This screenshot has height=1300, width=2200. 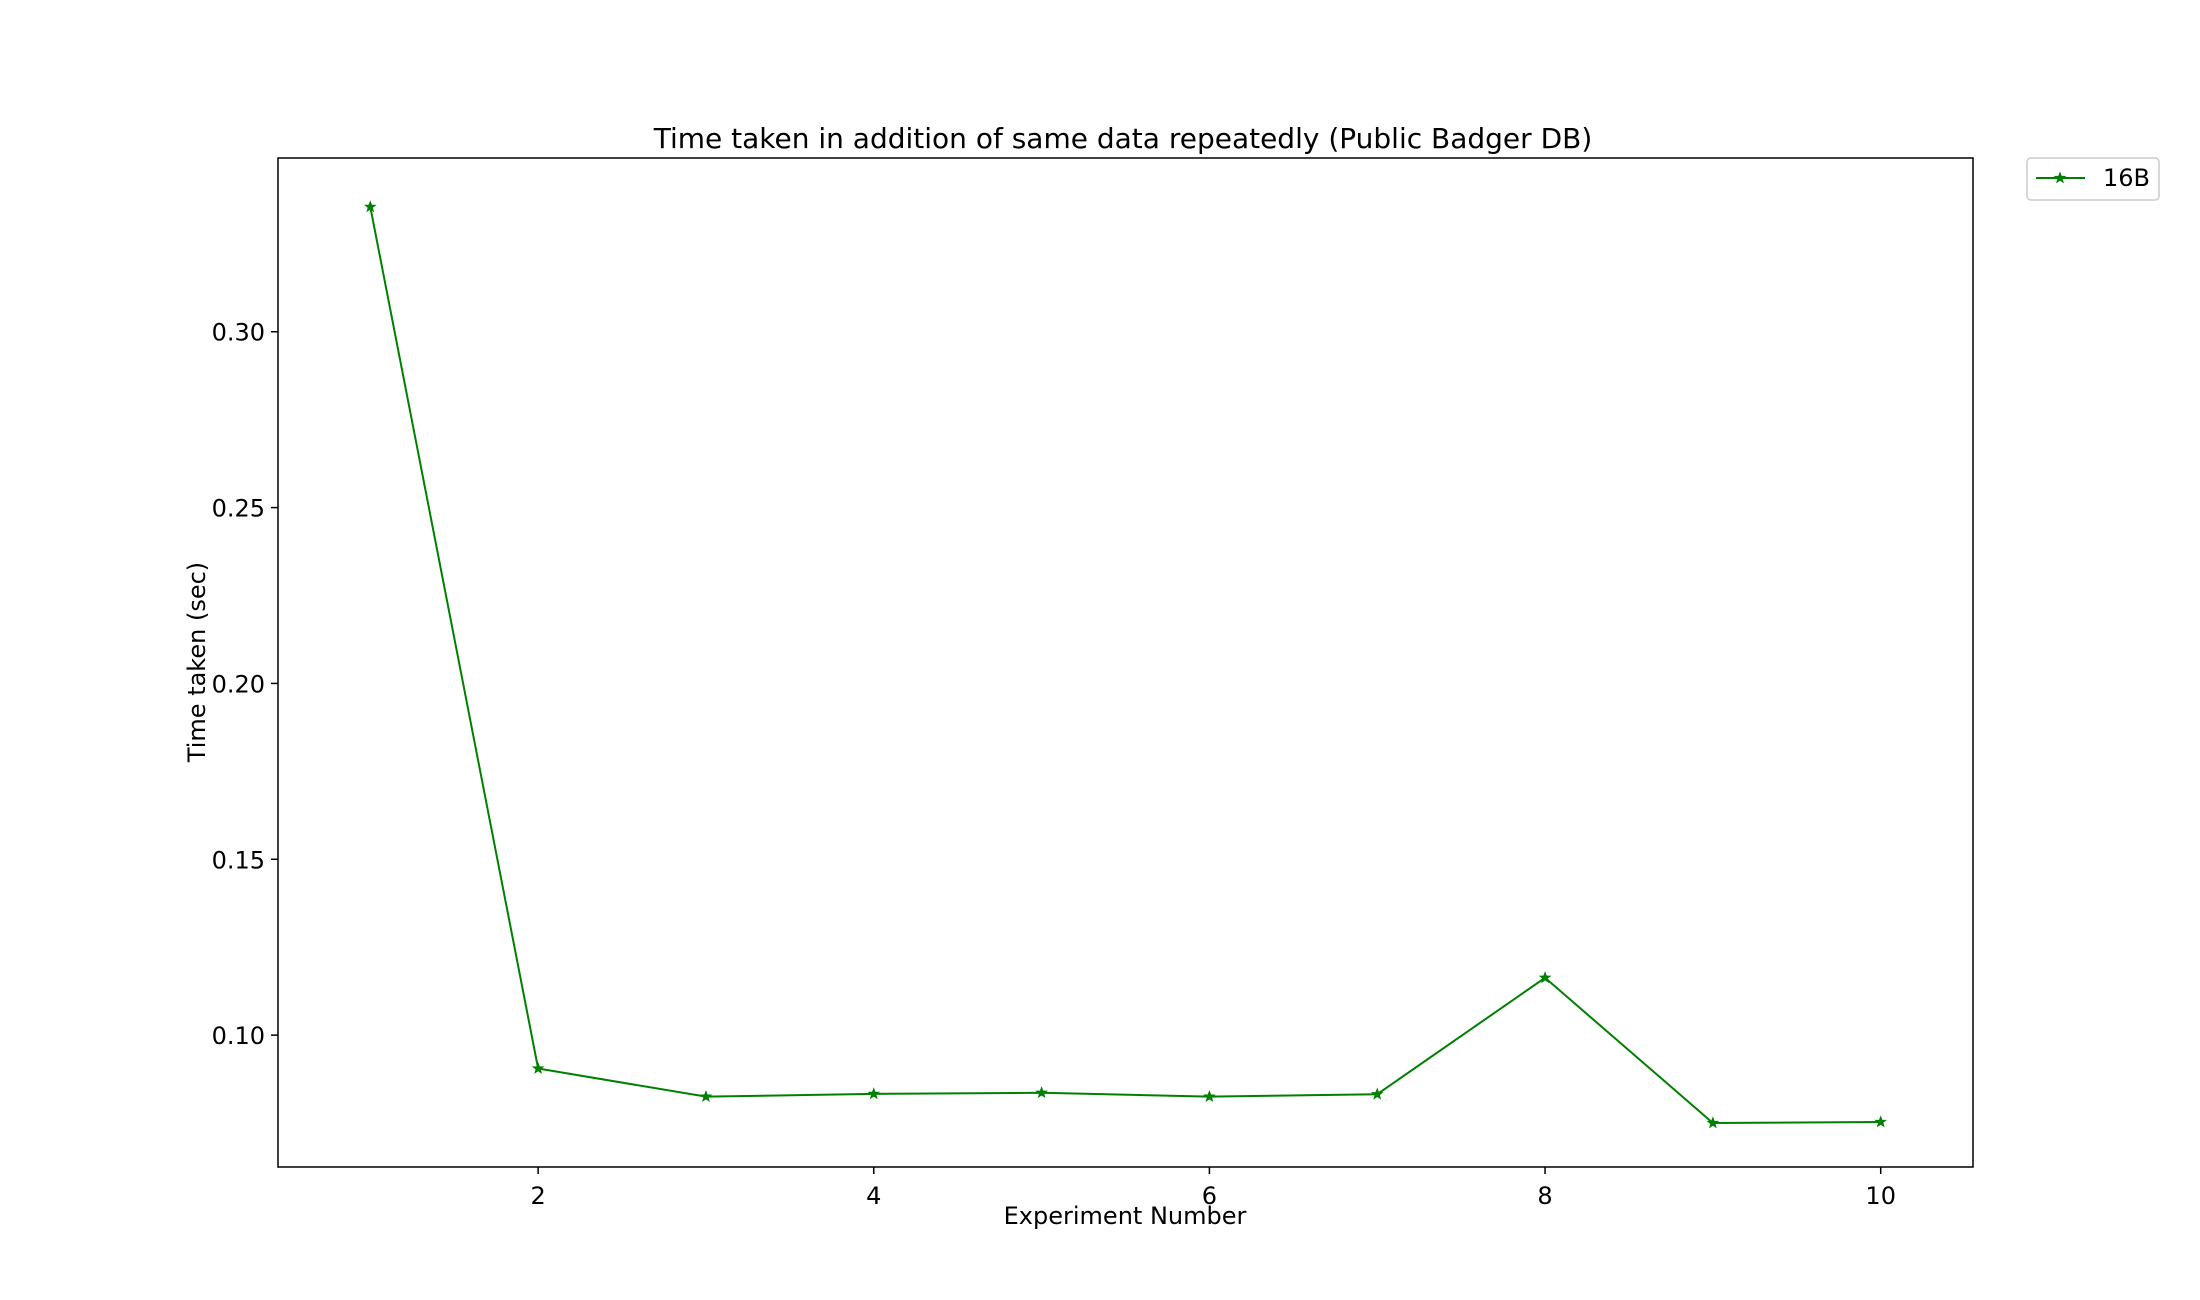 I want to click on y-tick-label: 0.10, so click(x=238, y=1036).